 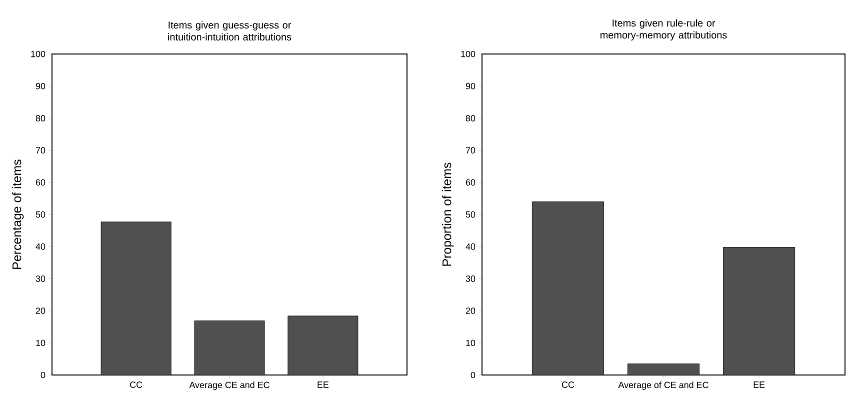 I want to click on x-tick-label: Average of CE and EC, so click(x=663, y=386).